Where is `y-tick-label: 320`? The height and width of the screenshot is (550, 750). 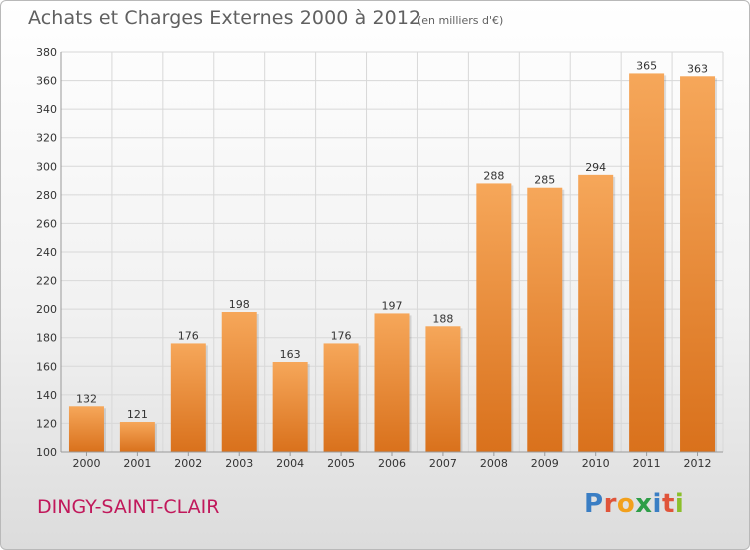
y-tick-label: 320 is located at coordinates (46, 138).